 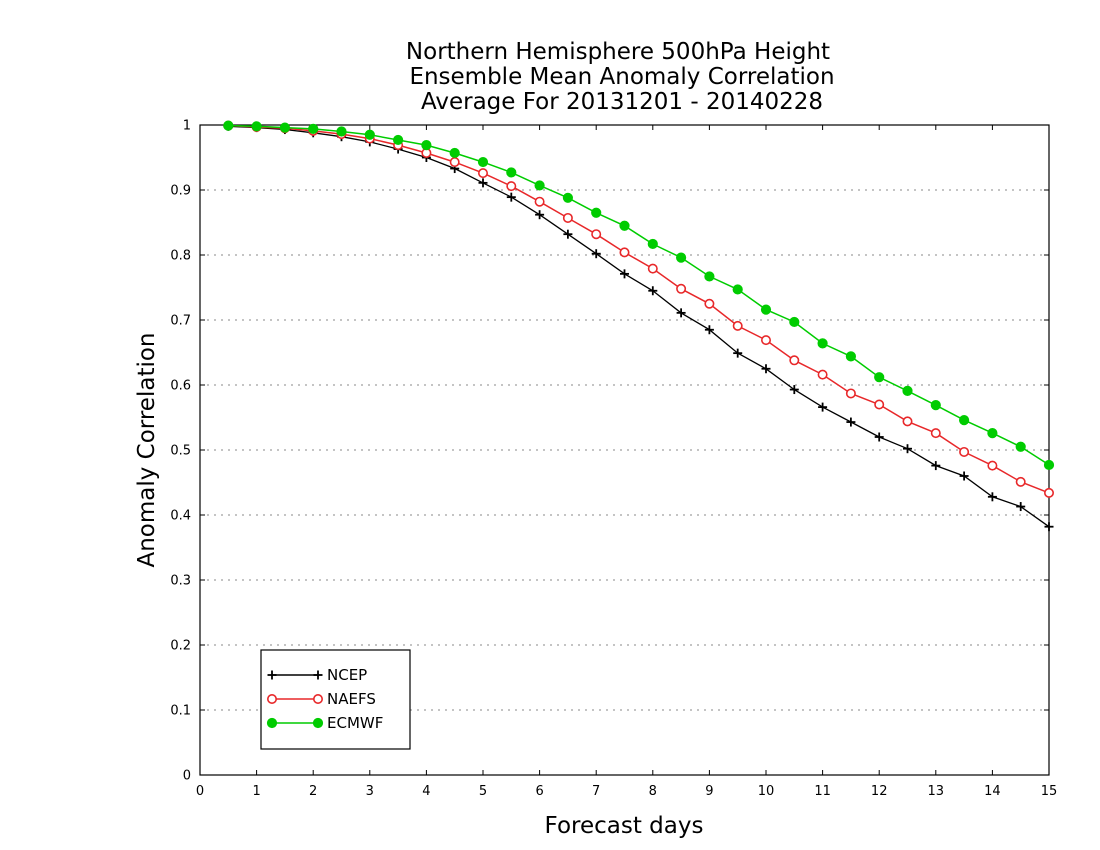 What do you see at coordinates (539, 791) in the screenshot?
I see `x-tick-label: 6` at bounding box center [539, 791].